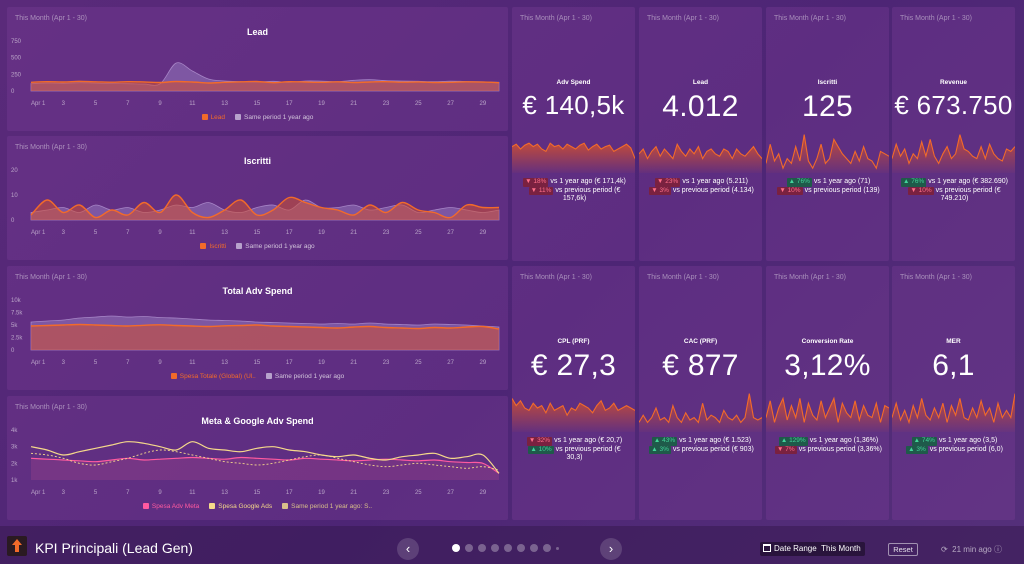  Describe the element at coordinates (213, 246) in the screenshot. I see `legend-item: Iscritti` at that location.